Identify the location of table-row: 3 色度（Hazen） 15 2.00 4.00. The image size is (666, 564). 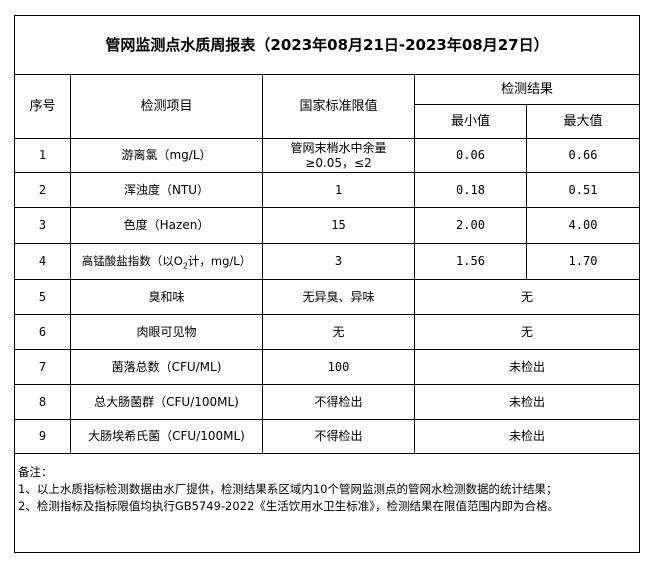
(327, 225).